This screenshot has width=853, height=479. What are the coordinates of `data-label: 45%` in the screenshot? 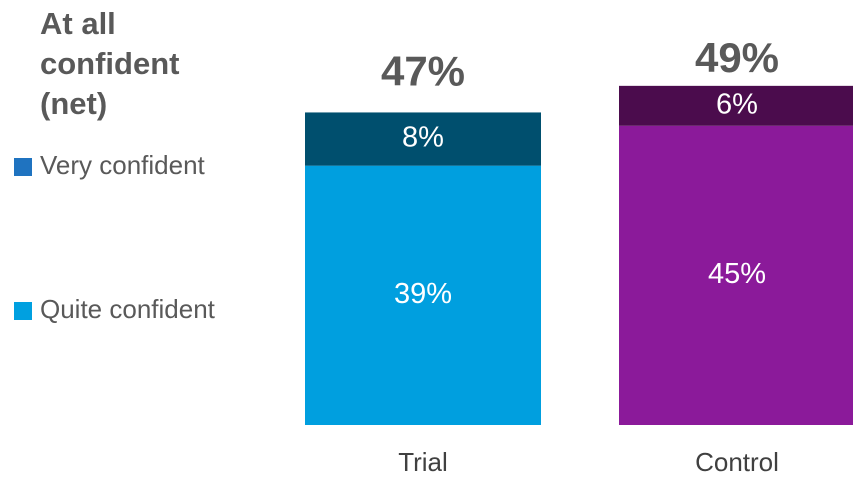 It's located at (737, 274).